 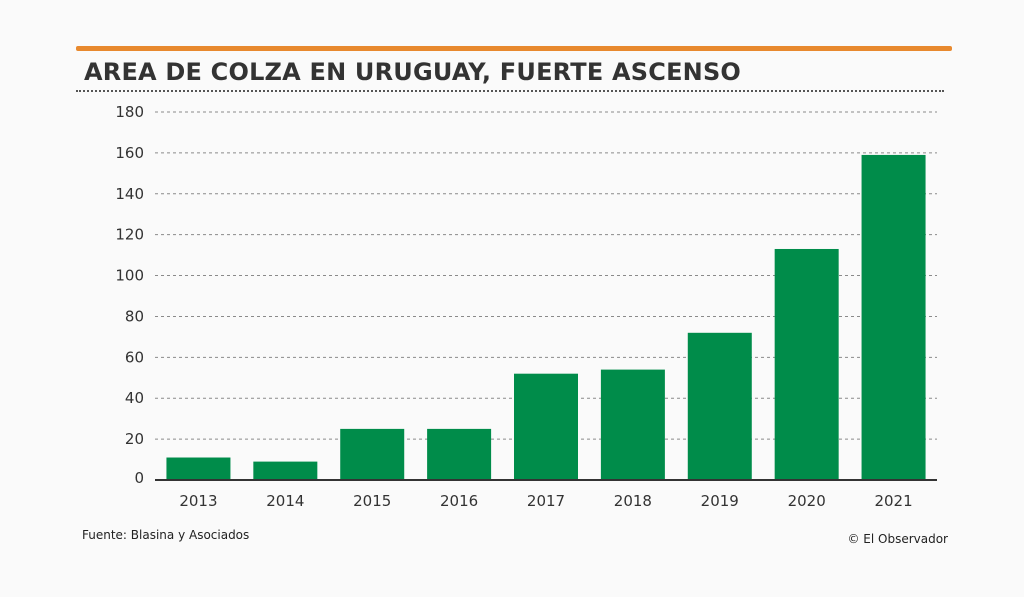 What do you see at coordinates (413, 72) in the screenshot?
I see `chart-title: AREA DE COLZA EN URUGUAY, FUERTE ASCENSO` at bounding box center [413, 72].